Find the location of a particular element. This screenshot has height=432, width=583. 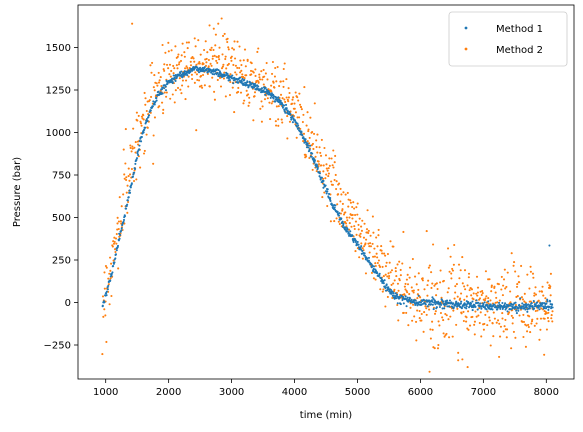

y-tick-label: 500 is located at coordinates (61, 218).